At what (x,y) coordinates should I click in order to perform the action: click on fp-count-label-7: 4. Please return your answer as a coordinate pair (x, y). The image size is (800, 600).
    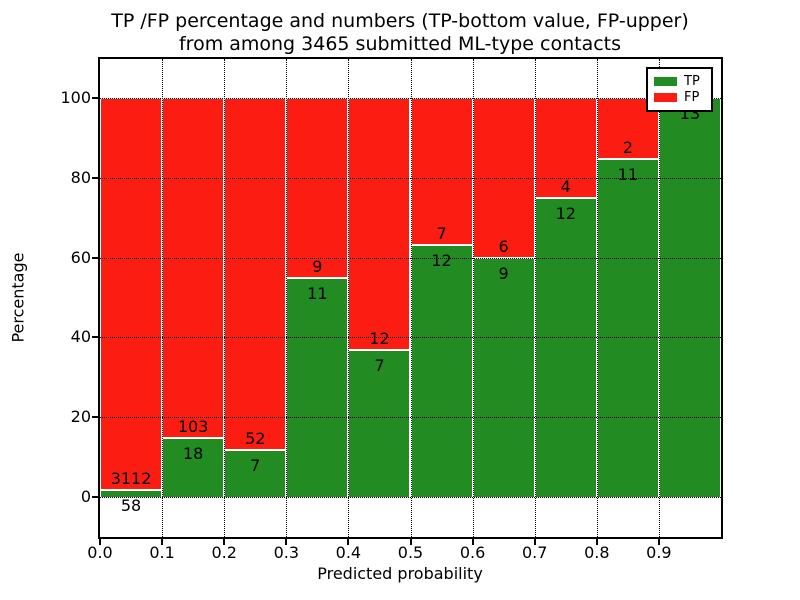
    Looking at the image, I should click on (565, 186).